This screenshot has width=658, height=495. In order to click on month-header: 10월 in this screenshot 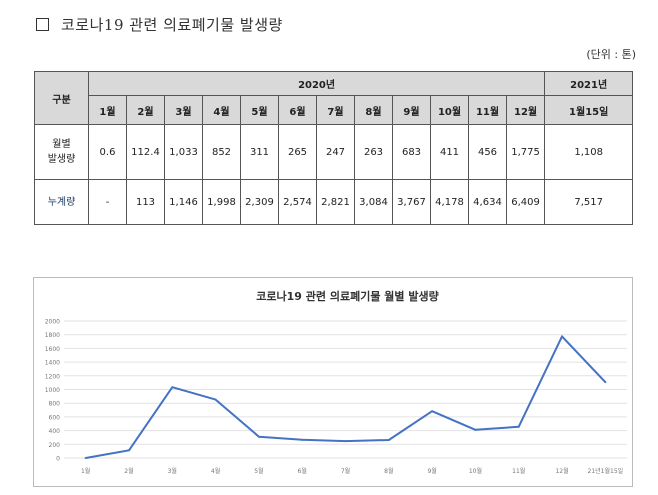, I will do `click(449, 110)`.